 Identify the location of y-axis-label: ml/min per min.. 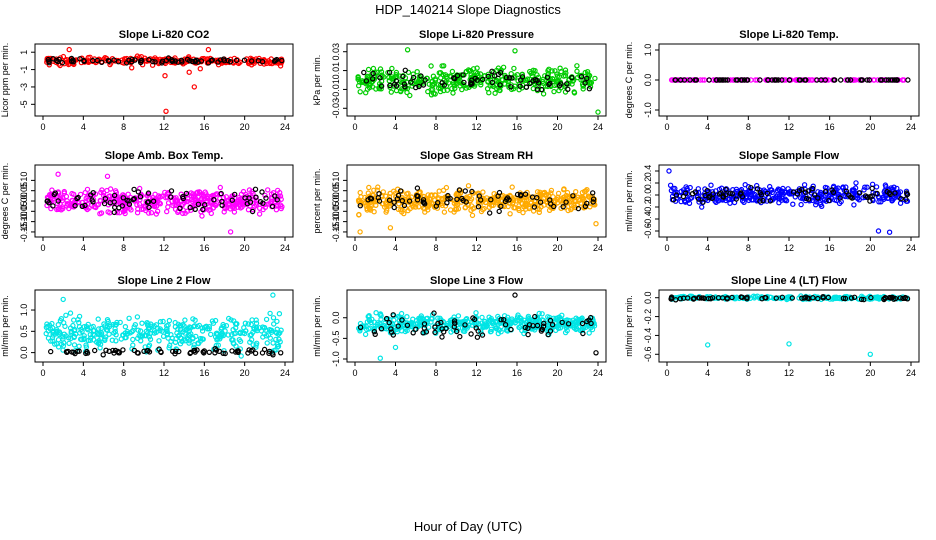
(317, 326).